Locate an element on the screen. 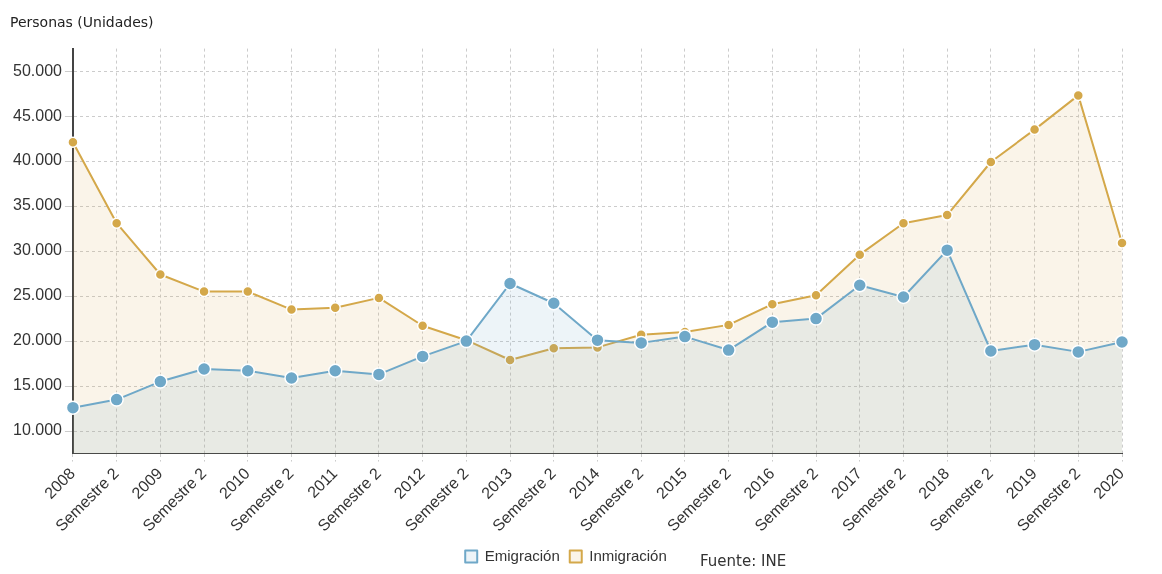 This screenshot has height=574, width=1162. y-tick-label: 35.000 is located at coordinates (38, 205).